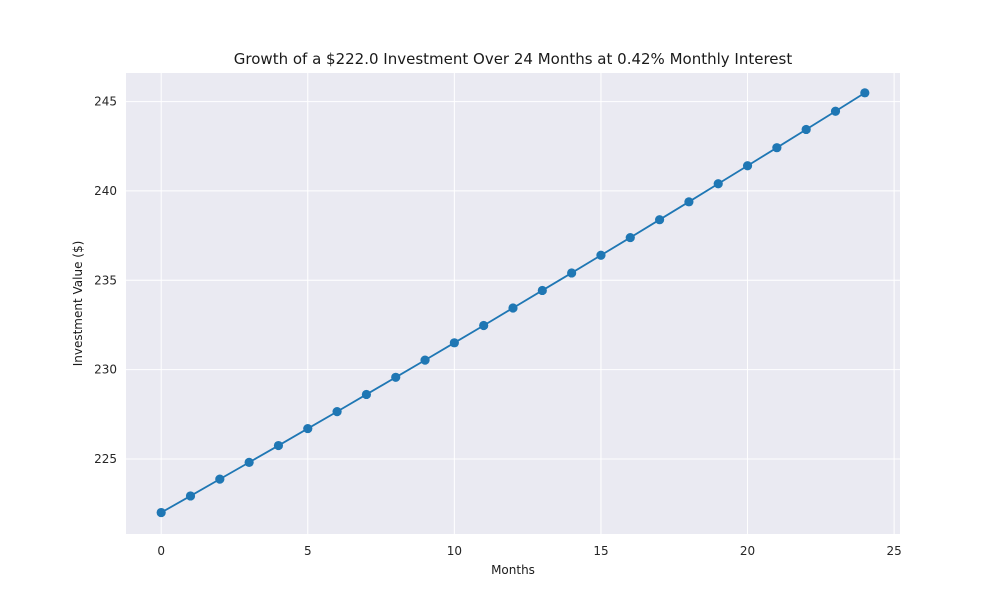 This screenshot has width=1000, height=600. I want to click on data-point: Month 17: $238.39, so click(659, 220).